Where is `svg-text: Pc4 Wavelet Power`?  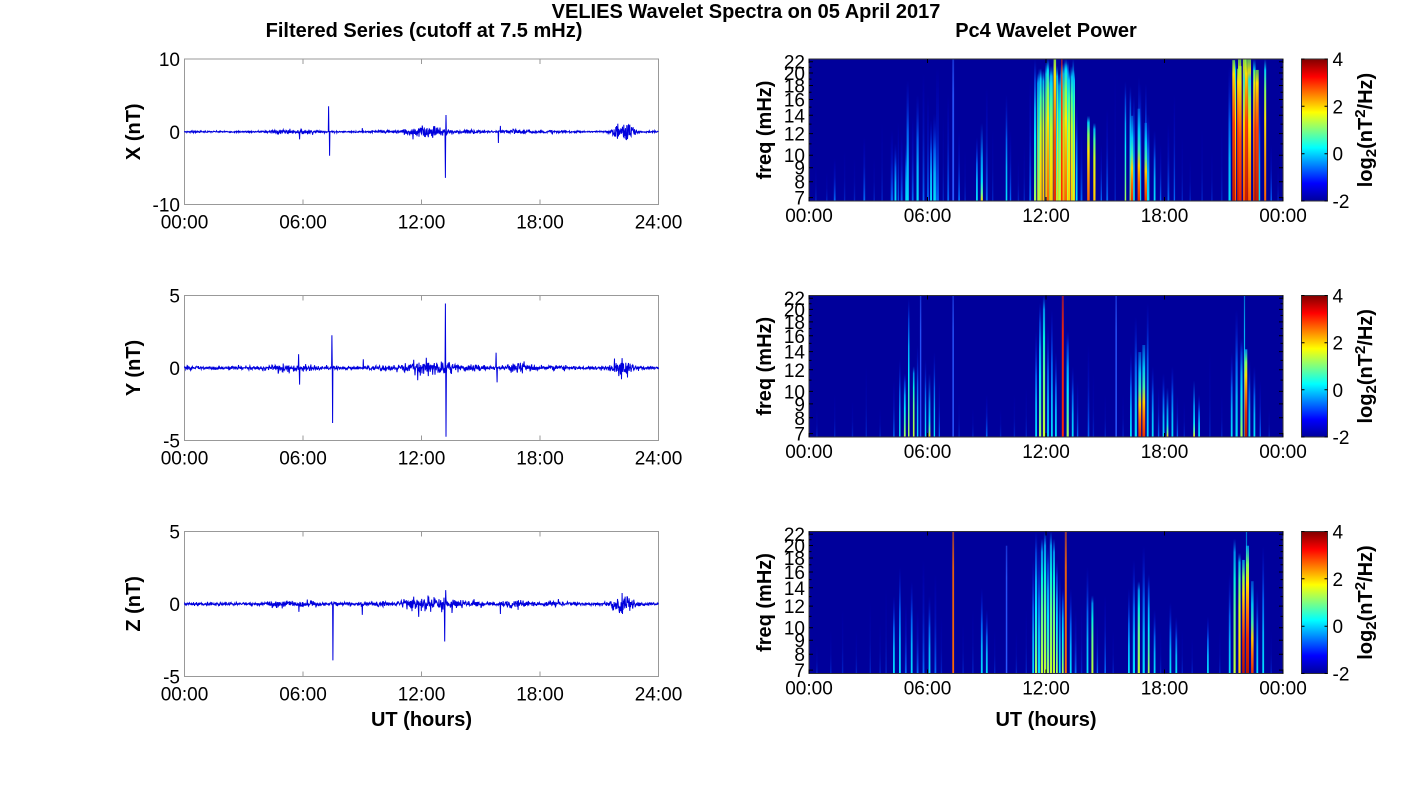 svg-text: Pc4 Wavelet Power is located at coordinates (1046, 31).